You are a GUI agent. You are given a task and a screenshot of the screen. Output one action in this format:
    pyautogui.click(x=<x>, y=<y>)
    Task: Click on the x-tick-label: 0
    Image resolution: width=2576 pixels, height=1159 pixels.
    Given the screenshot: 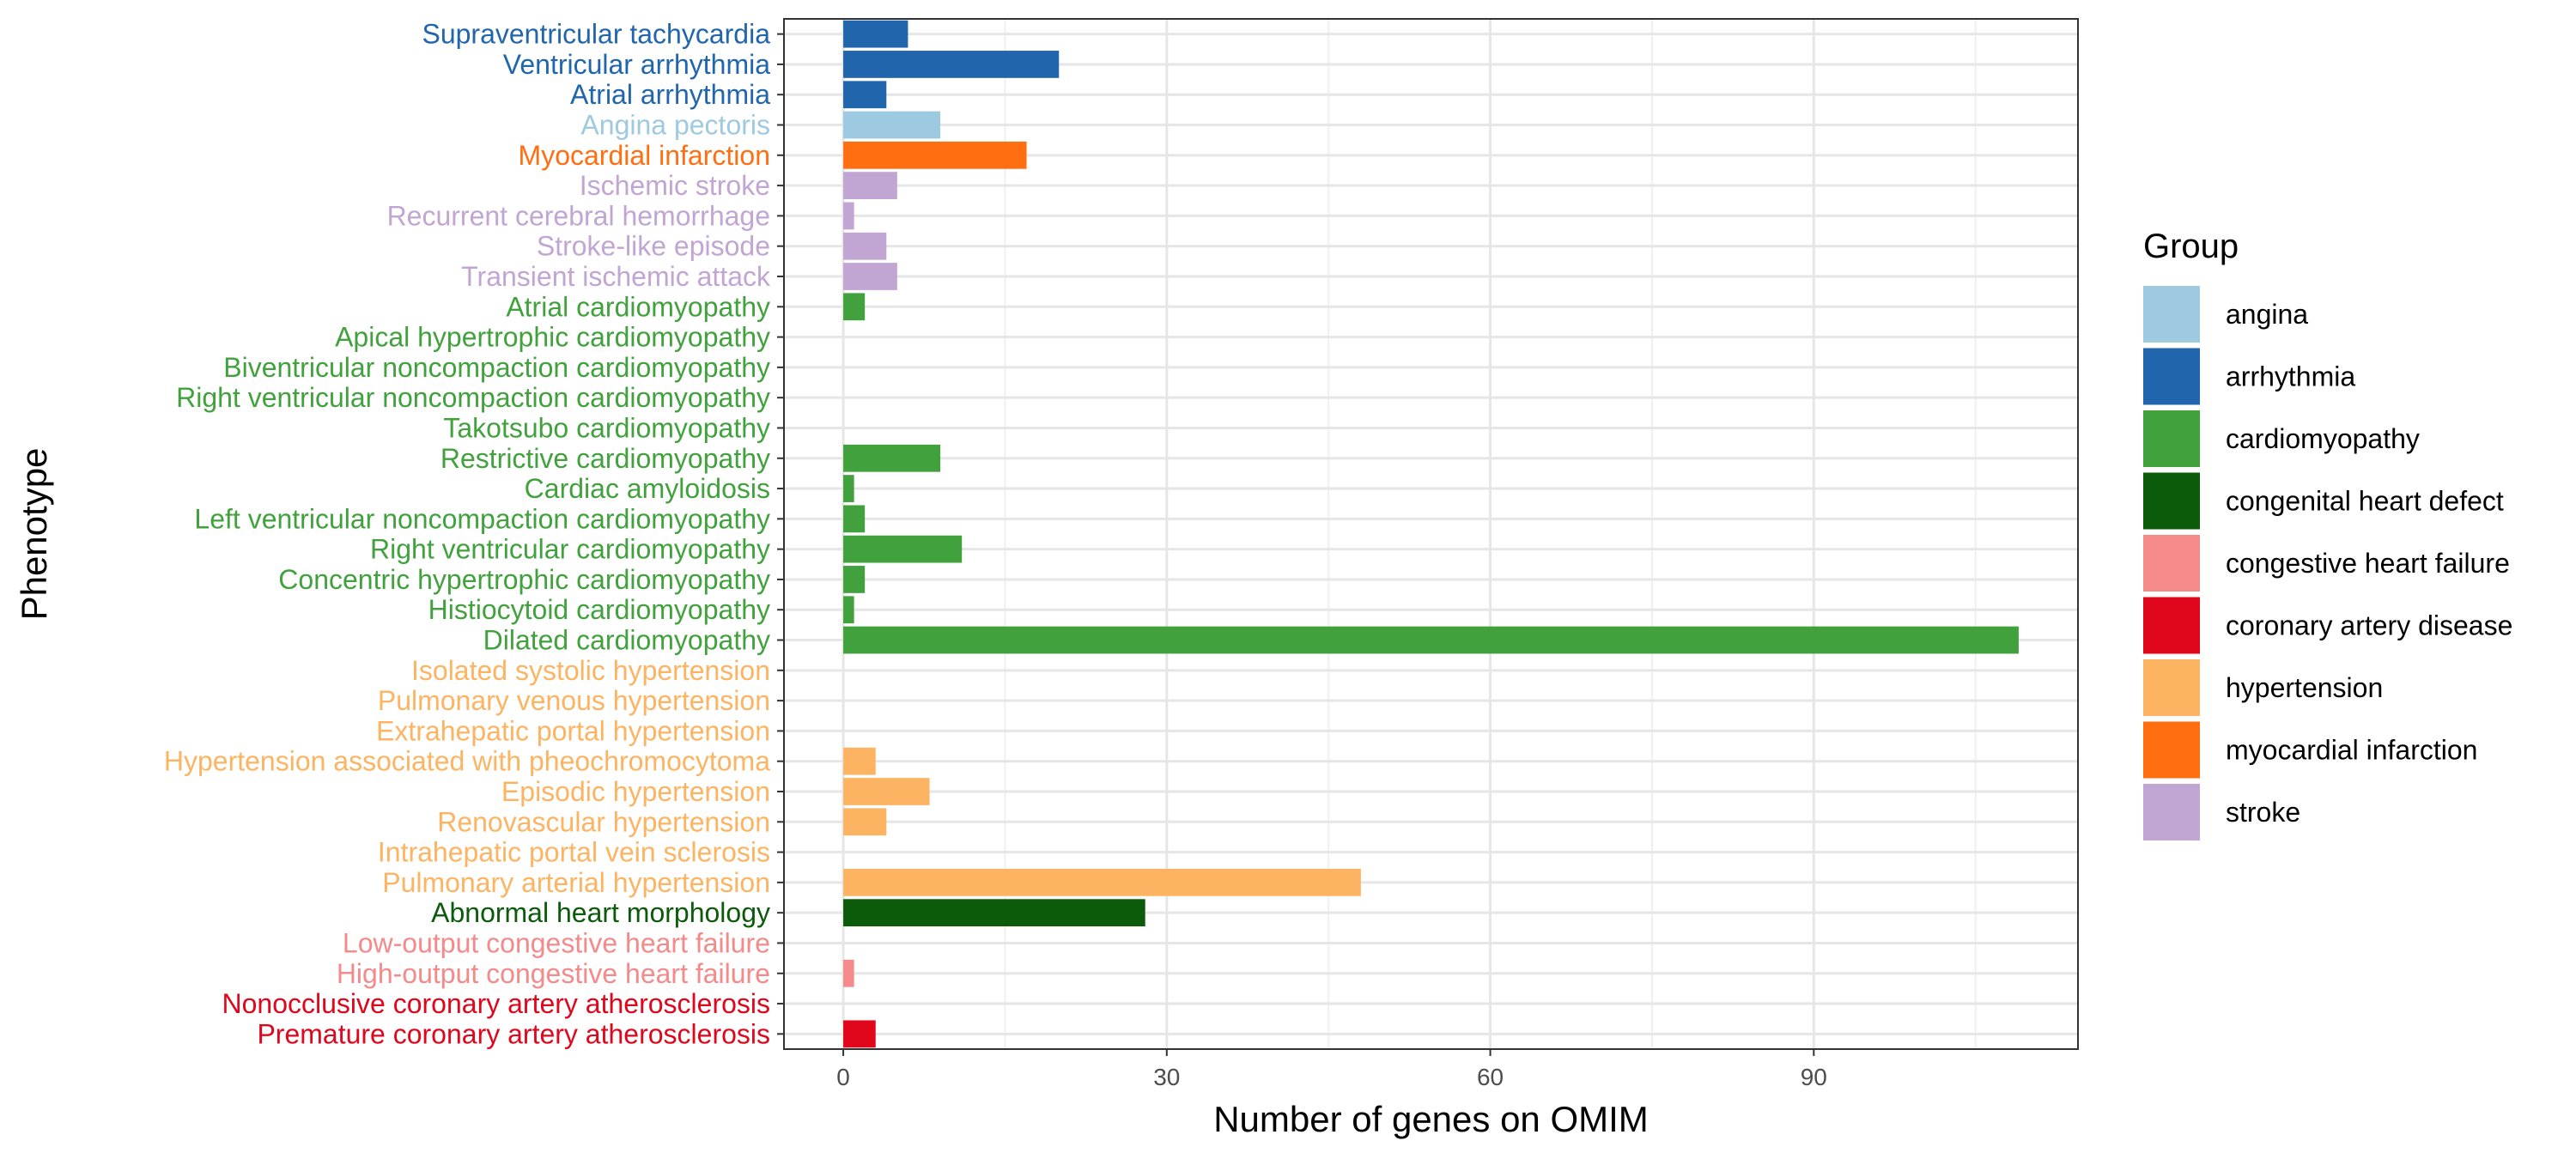 What is the action you would take?
    pyautogui.click(x=843, y=1077)
    